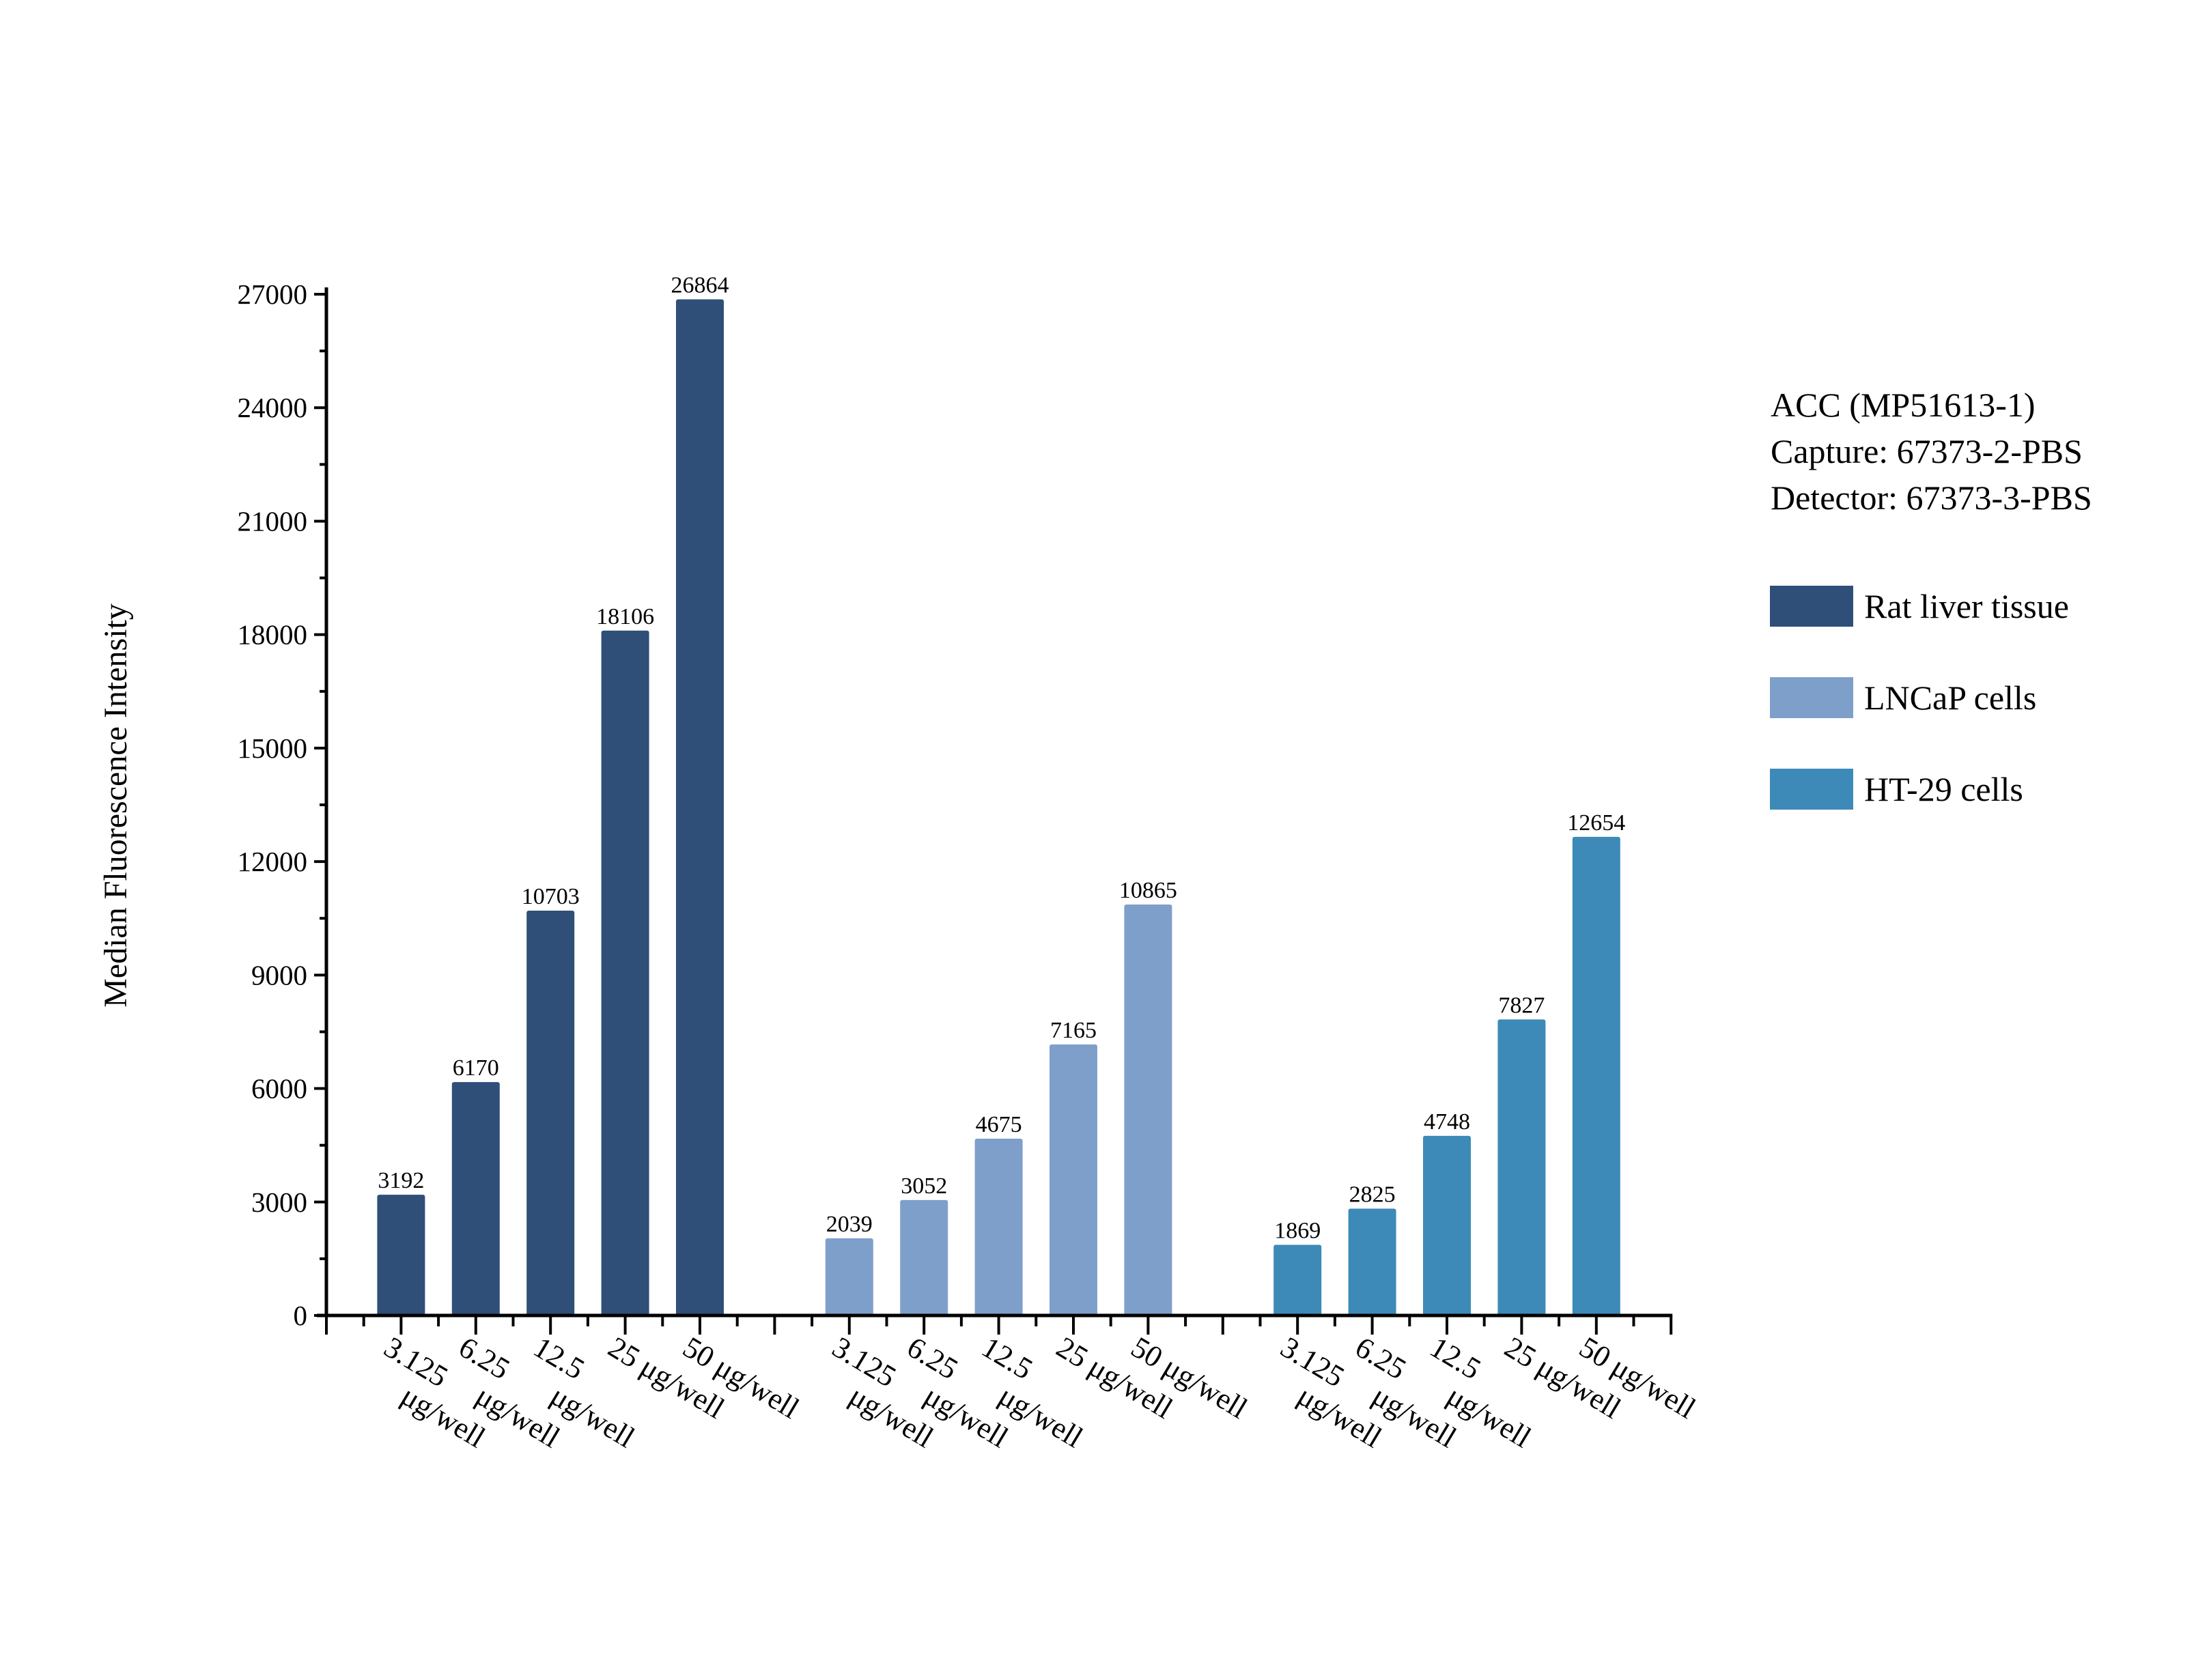  What do you see at coordinates (1148, 890) in the screenshot?
I see `data-label: 10865` at bounding box center [1148, 890].